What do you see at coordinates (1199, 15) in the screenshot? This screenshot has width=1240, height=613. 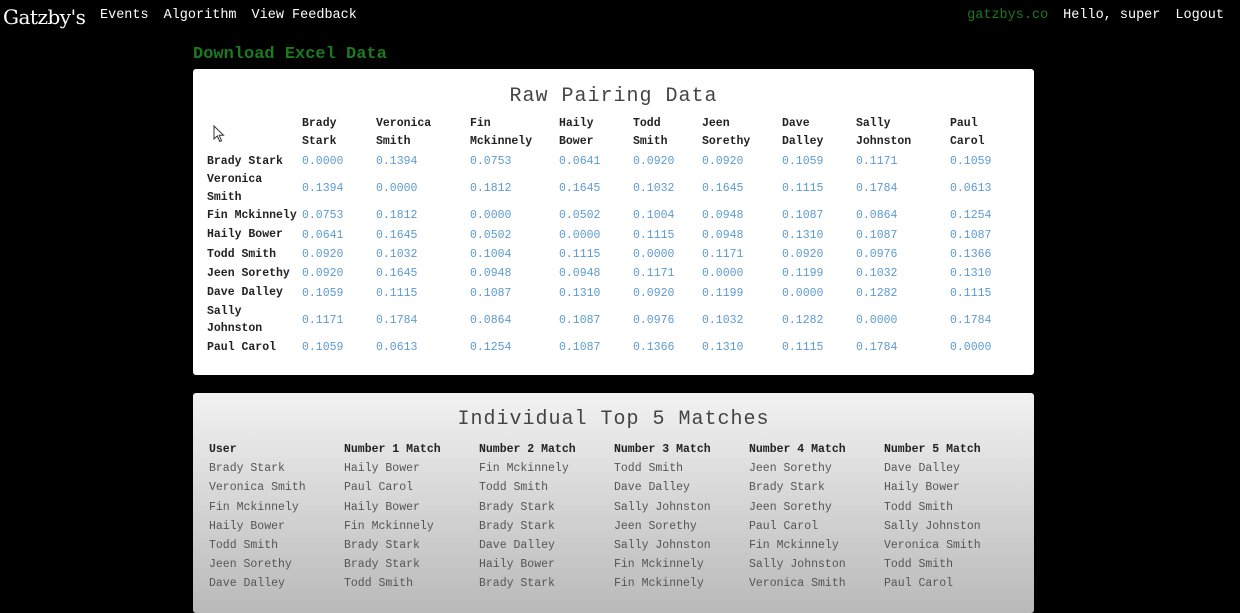 I see `logout-link: Logout` at bounding box center [1199, 15].